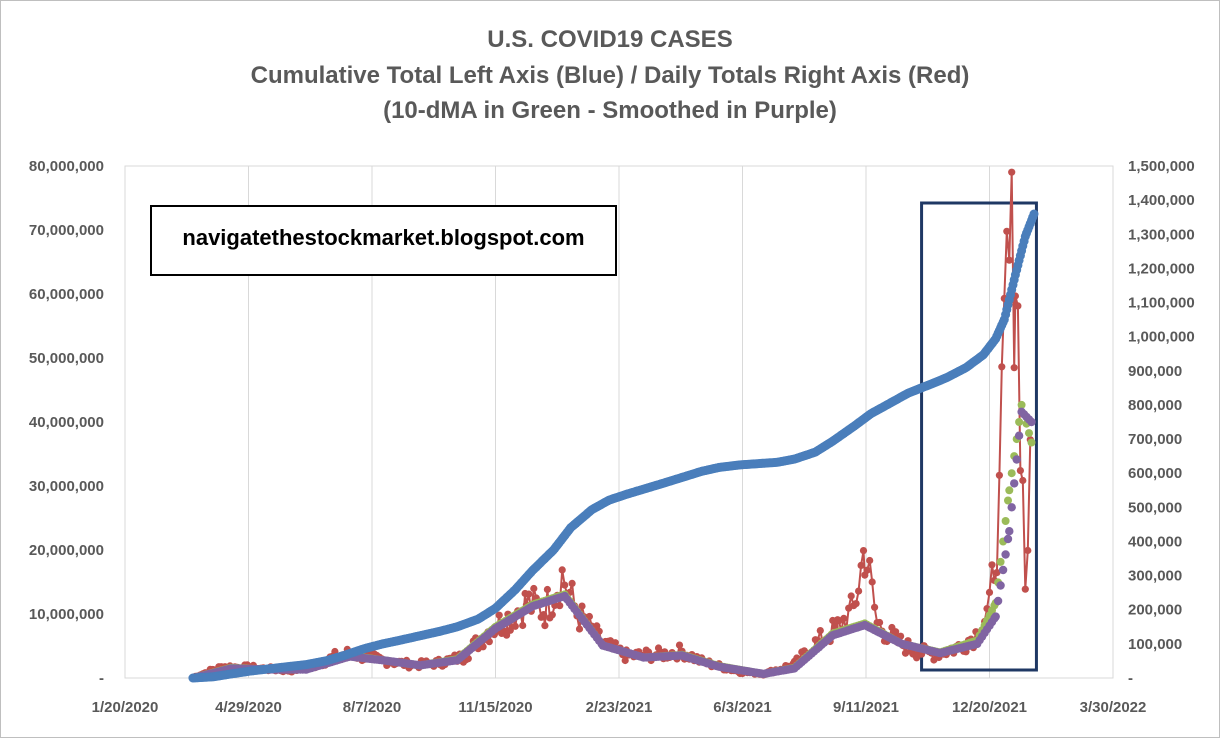  Describe the element at coordinates (1161, 200) in the screenshot. I see `y-right-tick-label: 1,400,000` at that location.